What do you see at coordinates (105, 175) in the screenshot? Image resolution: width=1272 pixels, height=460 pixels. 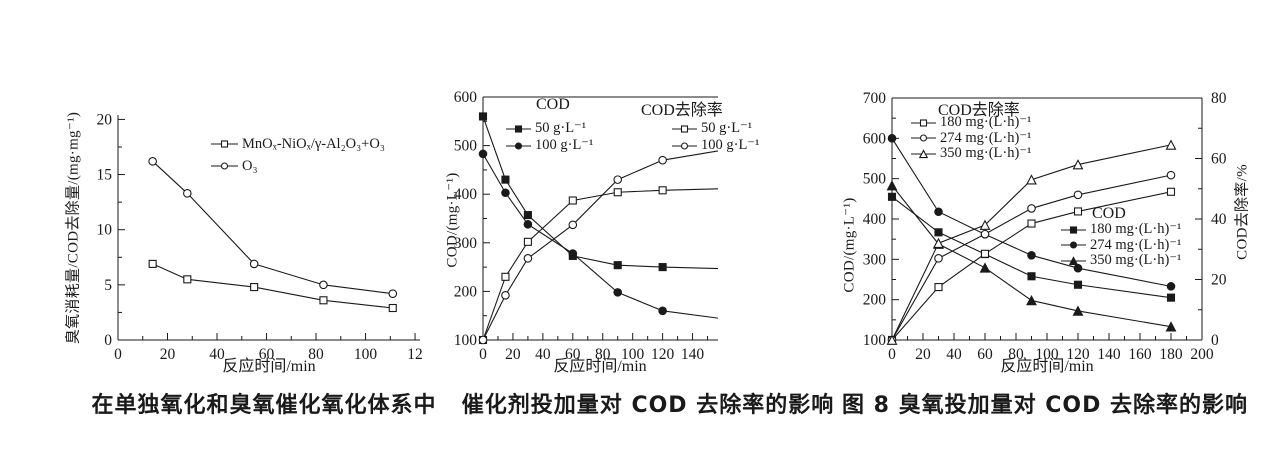 I see `svg-text: 15` at bounding box center [105, 175].